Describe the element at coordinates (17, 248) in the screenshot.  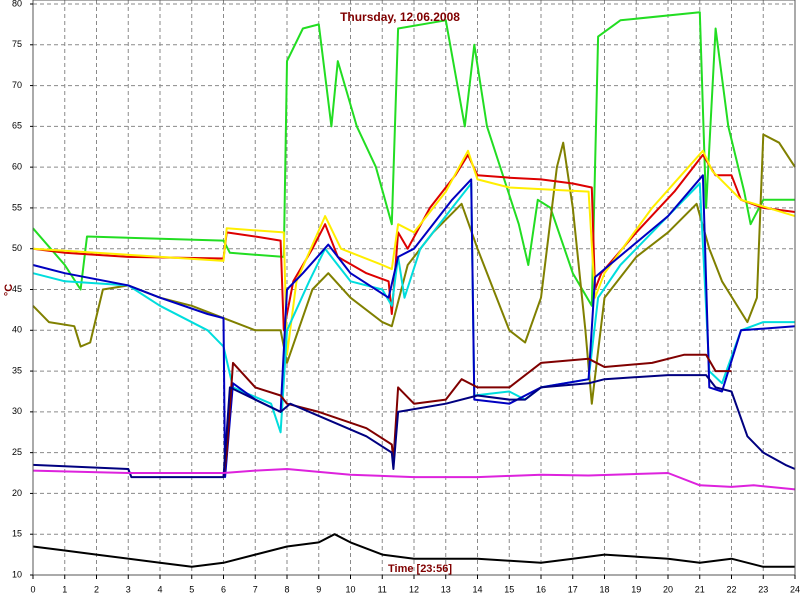
I see `y-tick-label: 50` at that location.